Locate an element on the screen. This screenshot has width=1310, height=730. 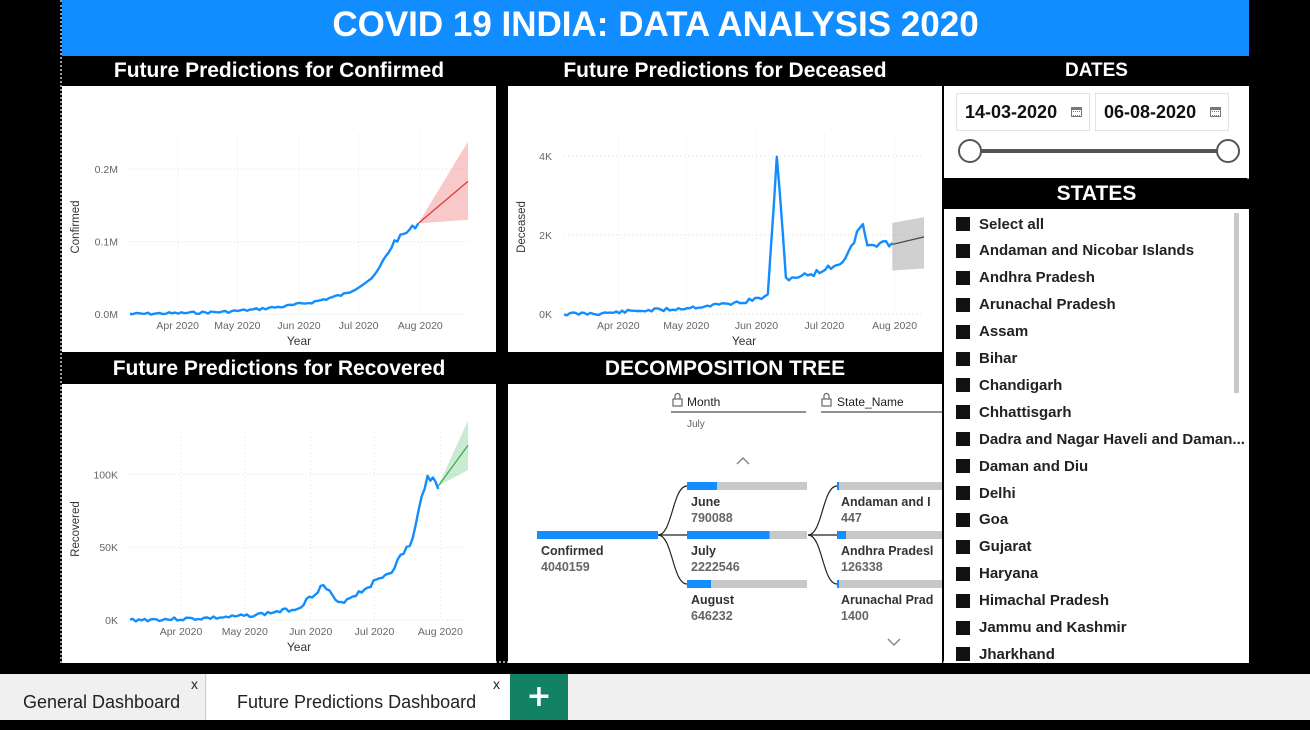
state-item: Himachal Pradesh is located at coordinates (1032, 601).